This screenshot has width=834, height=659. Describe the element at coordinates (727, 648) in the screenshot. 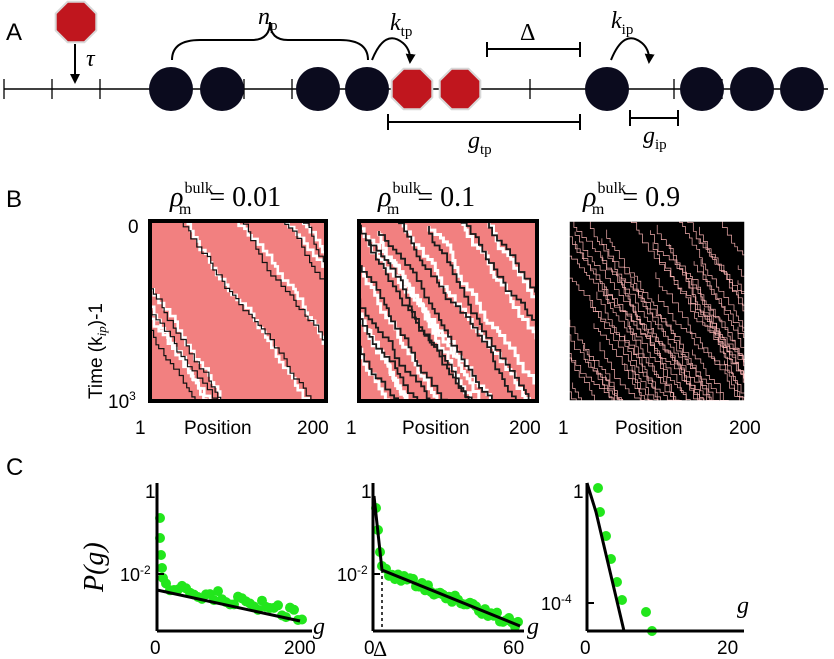

I see `x-tick-max: 20` at that location.